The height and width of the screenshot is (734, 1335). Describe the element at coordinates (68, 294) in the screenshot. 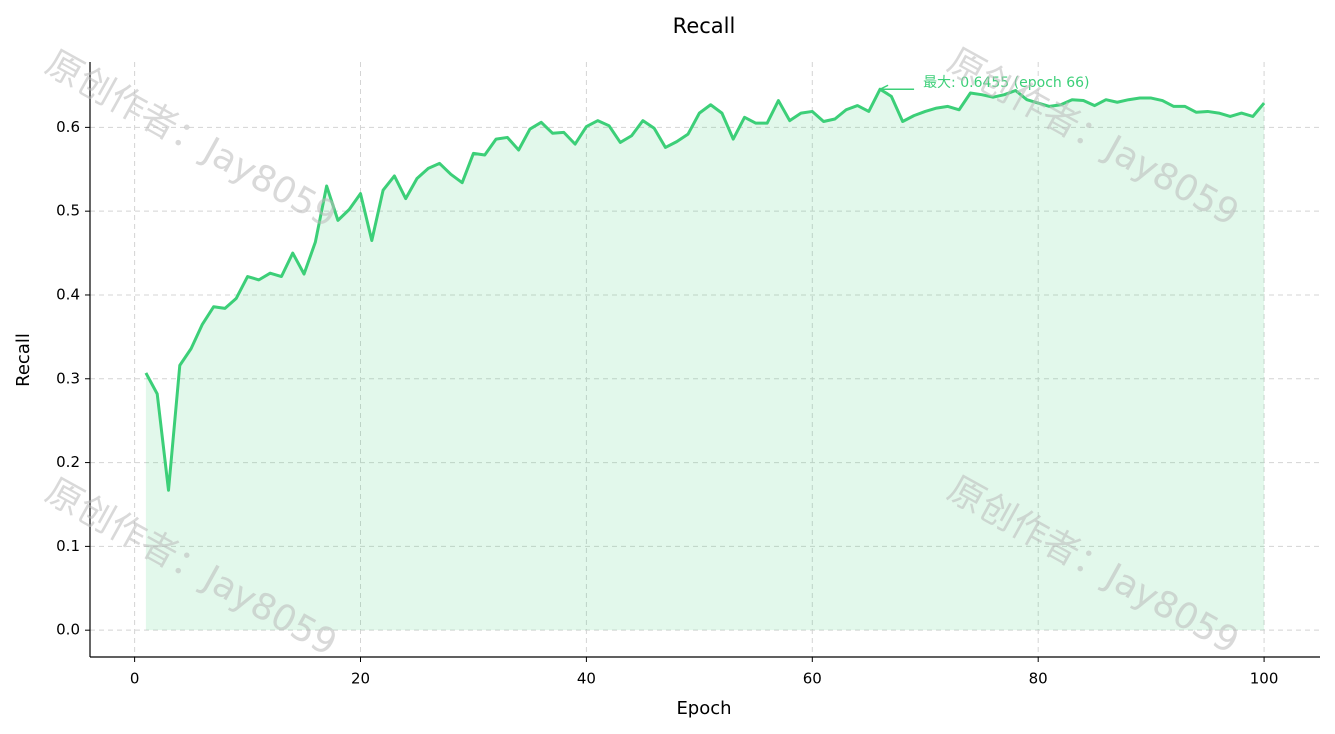

I see `y-tick-label: 0.4` at that location.